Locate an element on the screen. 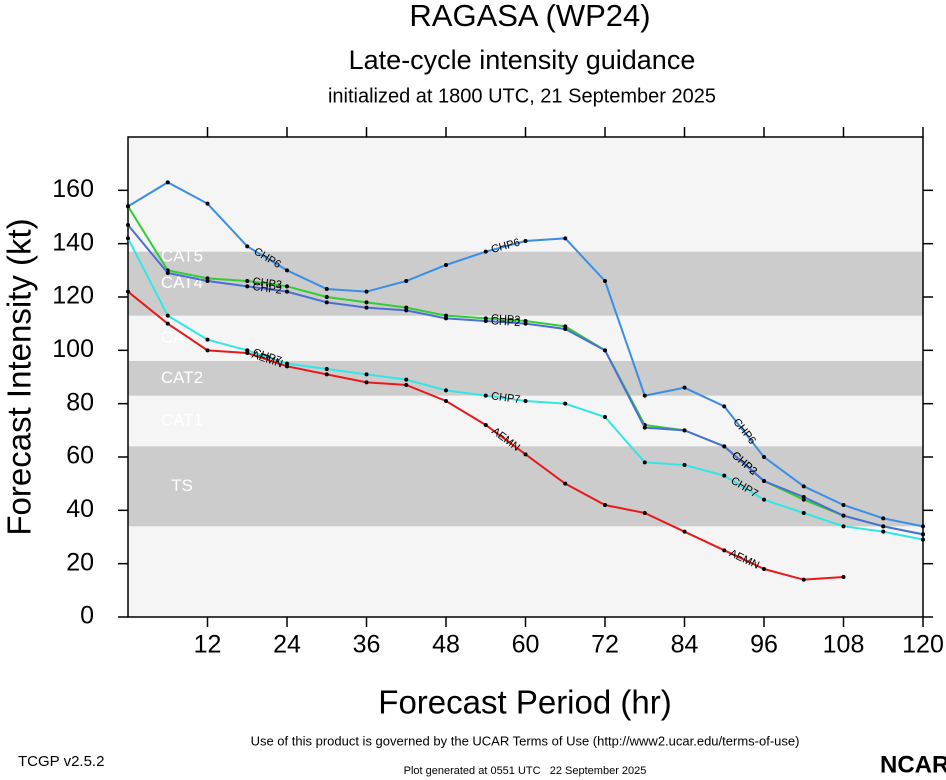 This screenshot has height=780, width=946. x-tick-label: 12 is located at coordinates (208, 645).